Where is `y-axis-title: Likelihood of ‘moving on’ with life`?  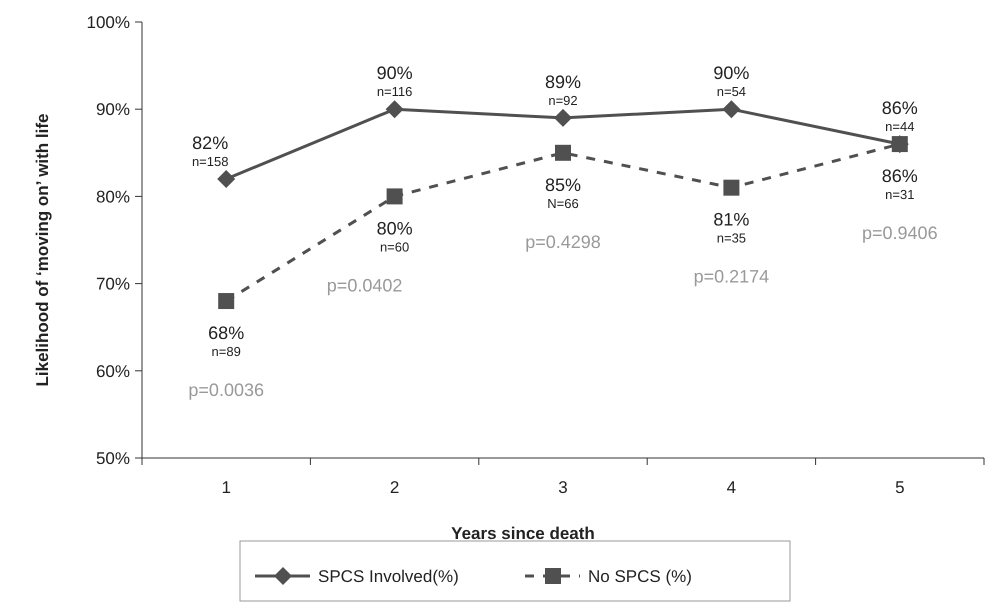
y-axis-title: Likelihood of ‘moving on’ with life is located at coordinates (42, 250).